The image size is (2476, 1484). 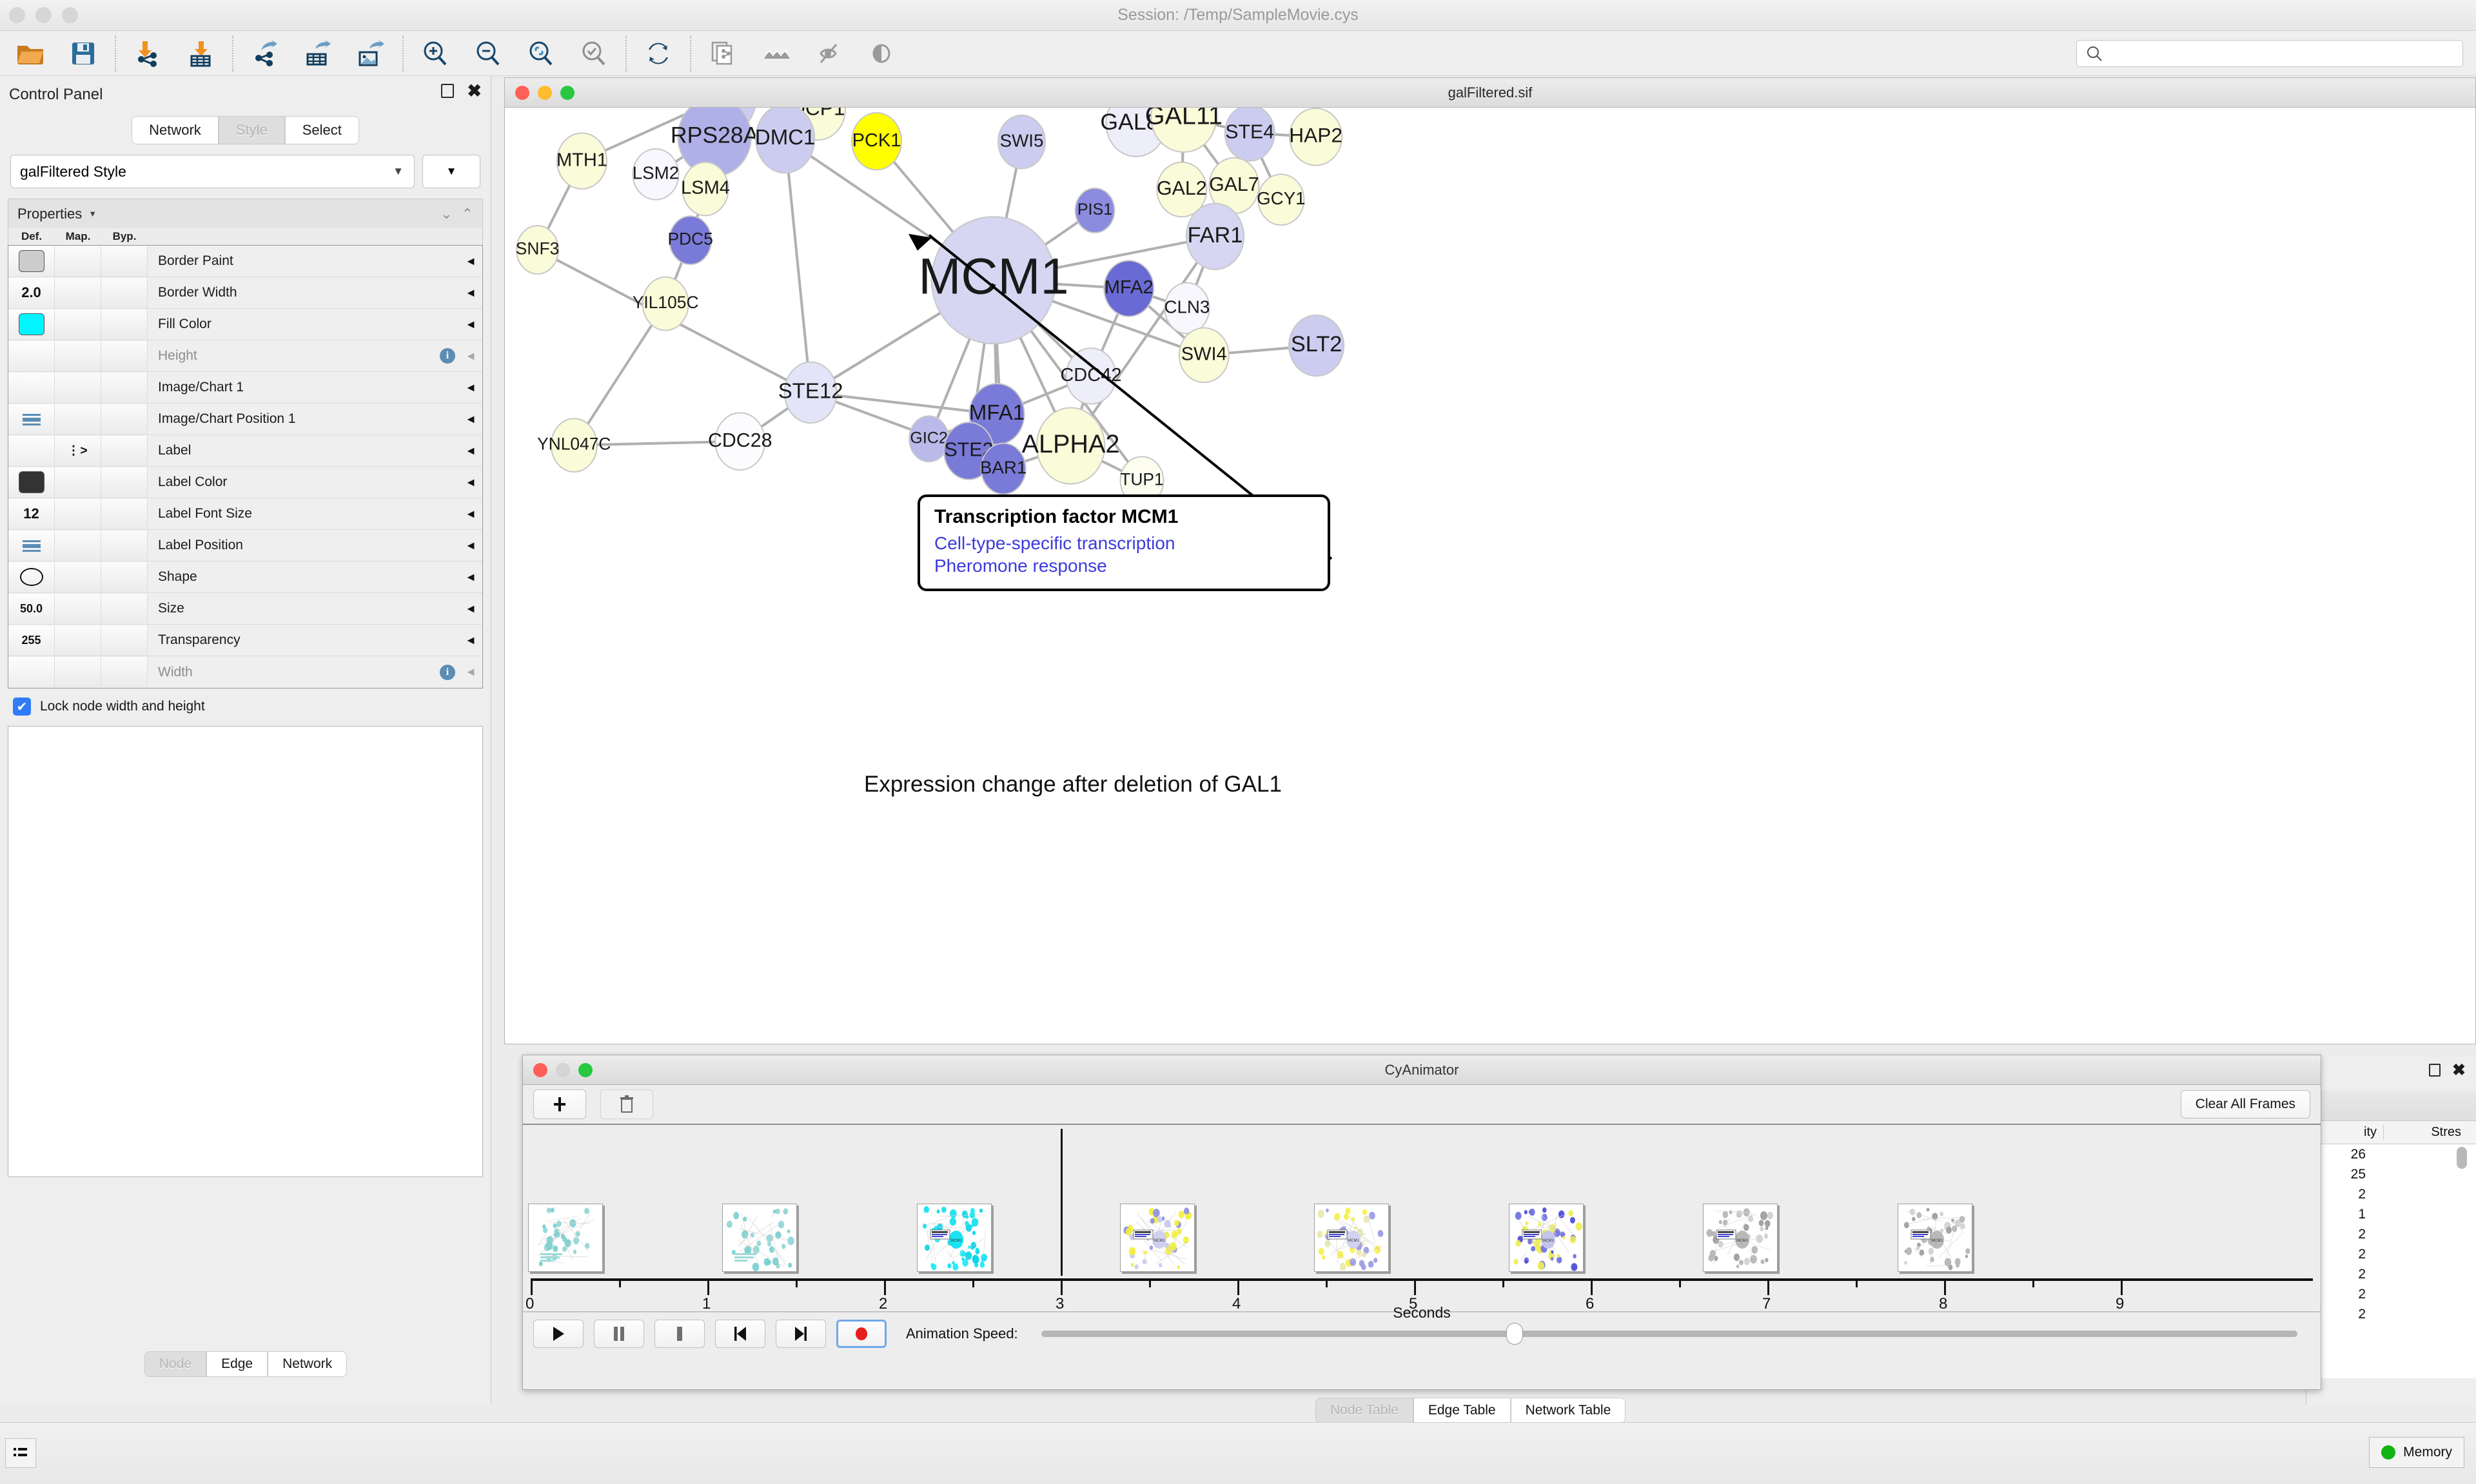 I want to click on lock-node-checkbox: ✔, so click(x=22, y=707).